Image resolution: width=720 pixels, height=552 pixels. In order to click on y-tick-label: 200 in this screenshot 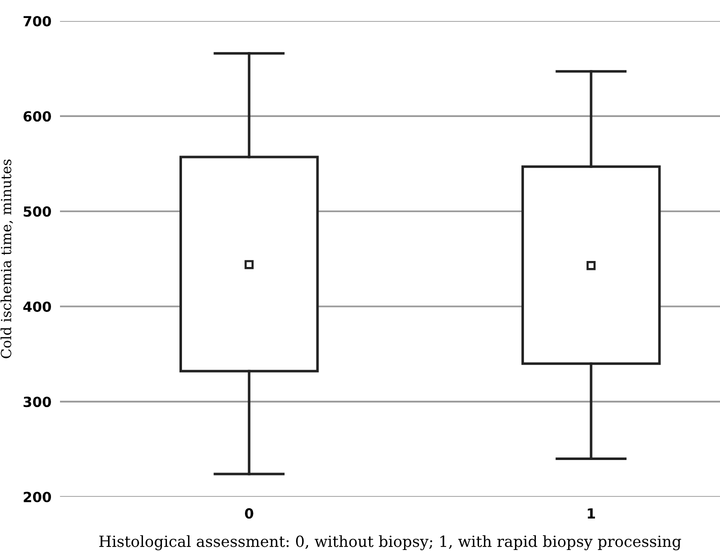, I will do `click(38, 497)`.